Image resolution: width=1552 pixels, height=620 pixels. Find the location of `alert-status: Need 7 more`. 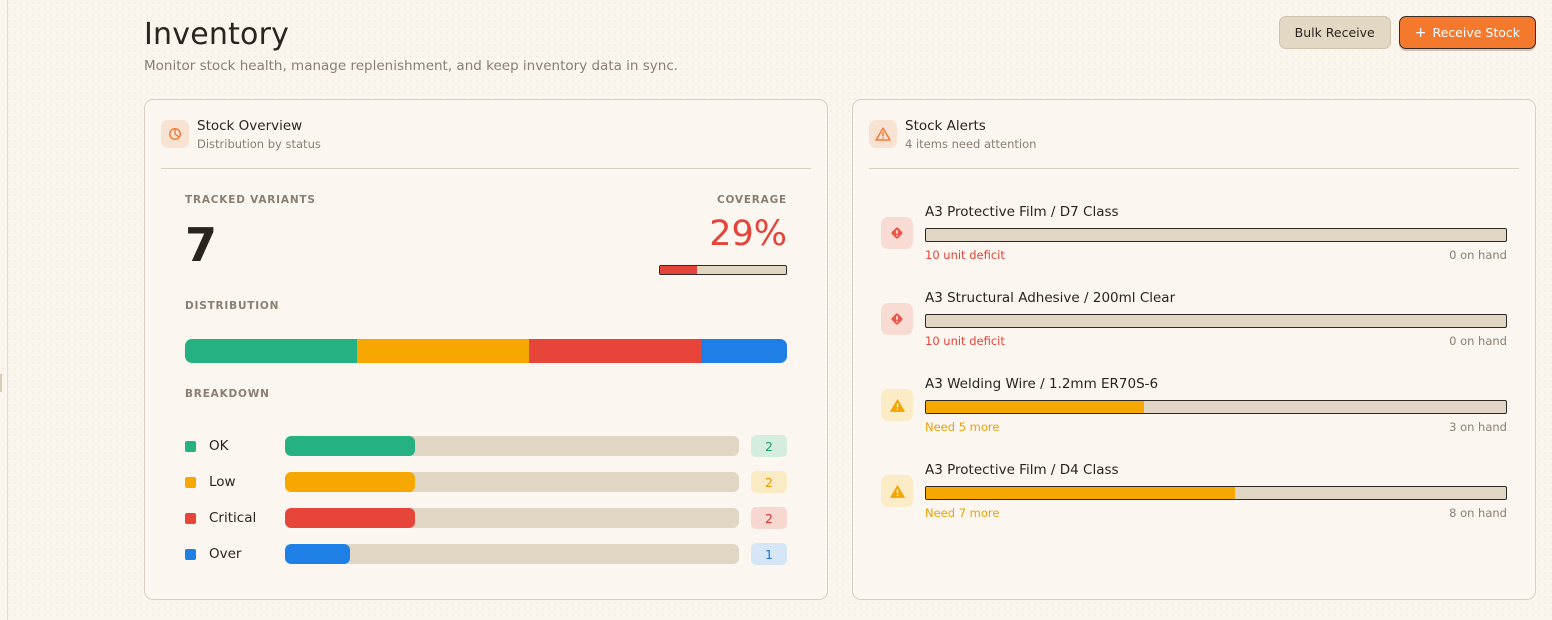

alert-status: Need 7 more is located at coordinates (962, 513).